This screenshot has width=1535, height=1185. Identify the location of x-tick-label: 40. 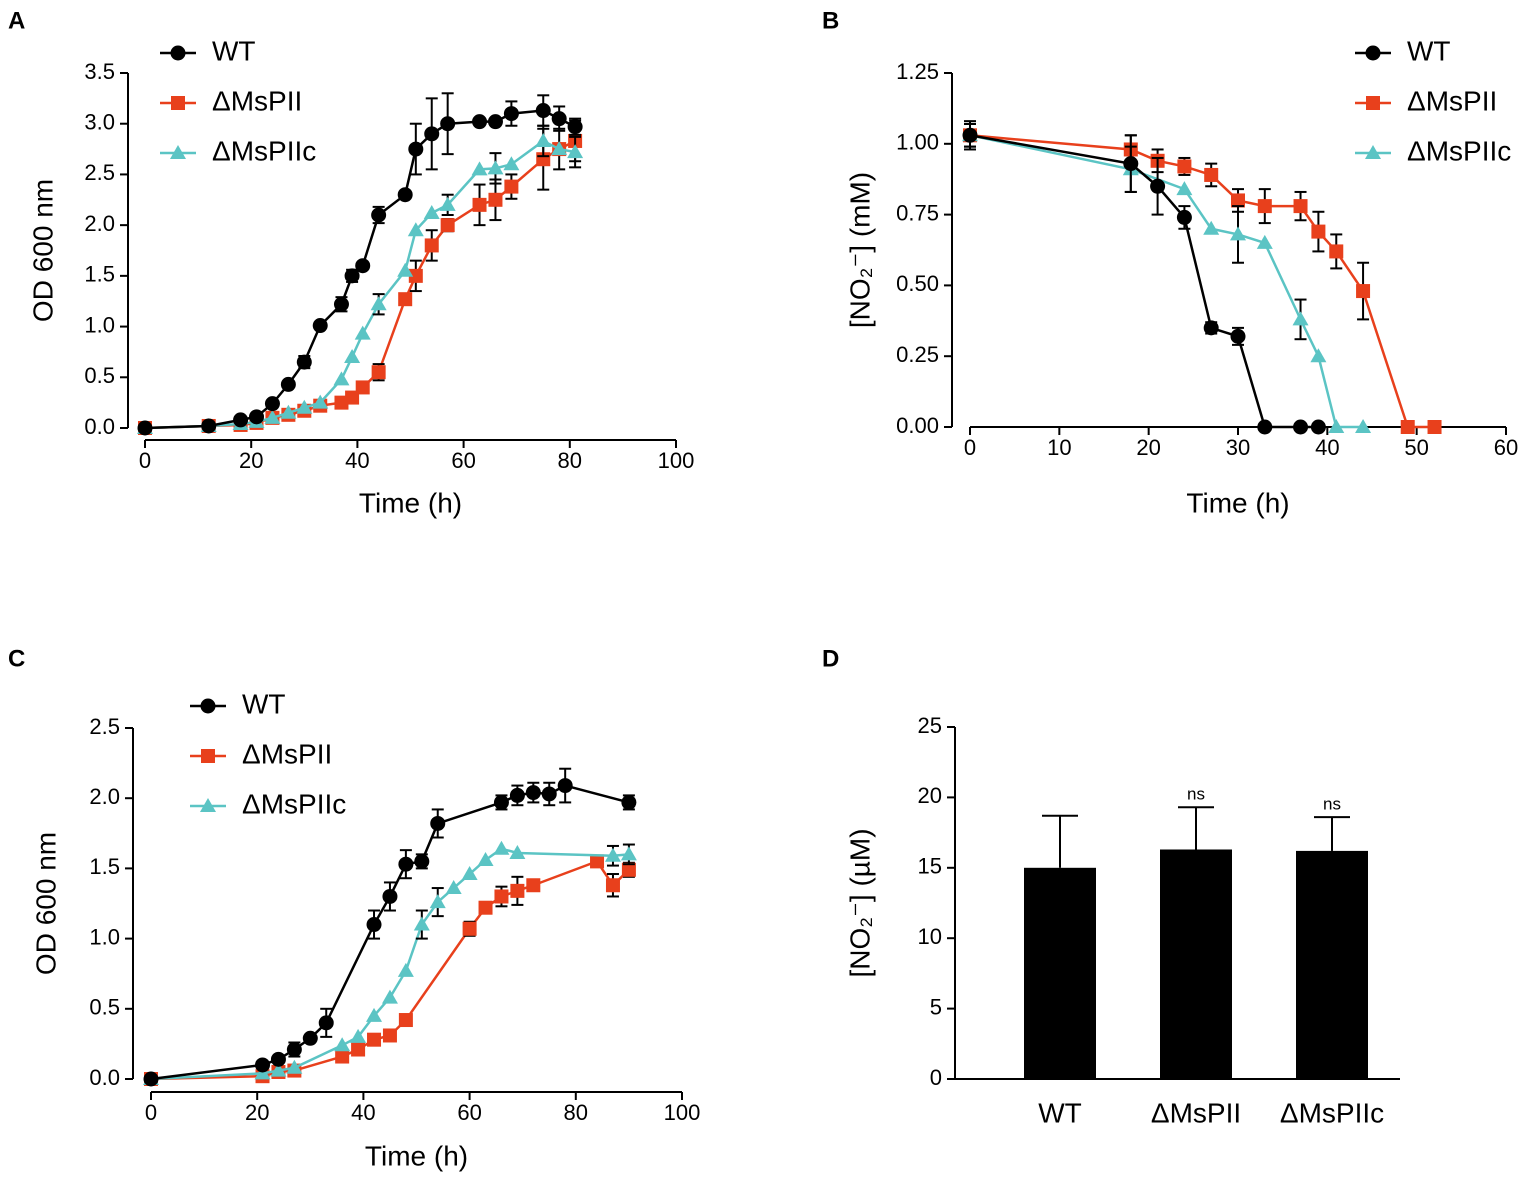
(363, 1112).